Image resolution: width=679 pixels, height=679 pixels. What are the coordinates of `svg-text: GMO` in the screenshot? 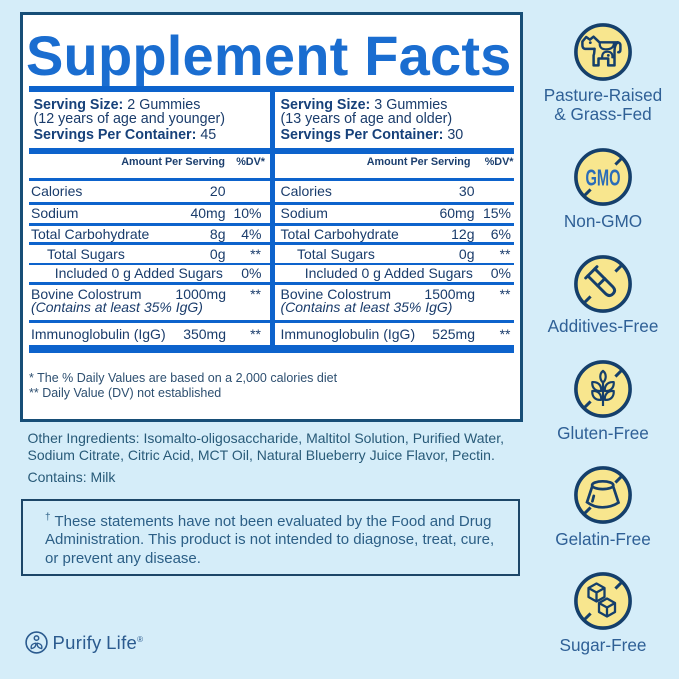 It's located at (602, 177).